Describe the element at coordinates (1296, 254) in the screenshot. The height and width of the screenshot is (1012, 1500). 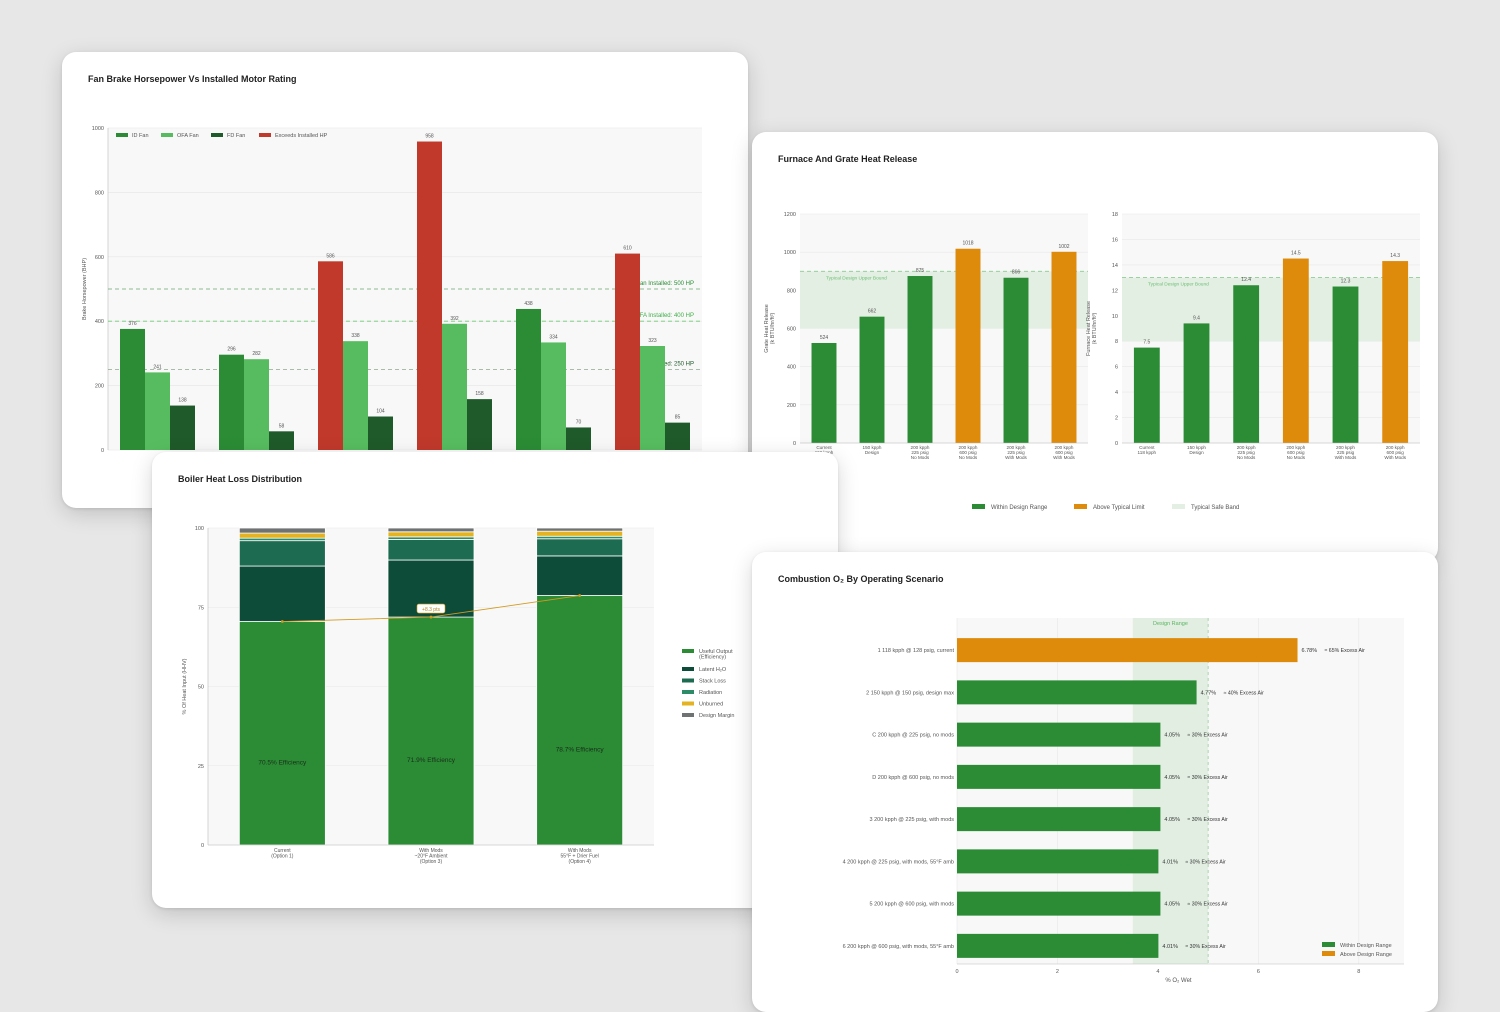
I see `bar-value-label: 14.5` at that location.